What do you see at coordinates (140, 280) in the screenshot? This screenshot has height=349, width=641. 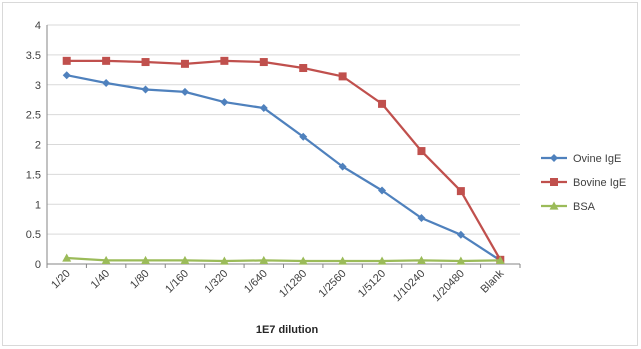 I see `x-tick-label: 1/80` at bounding box center [140, 280].